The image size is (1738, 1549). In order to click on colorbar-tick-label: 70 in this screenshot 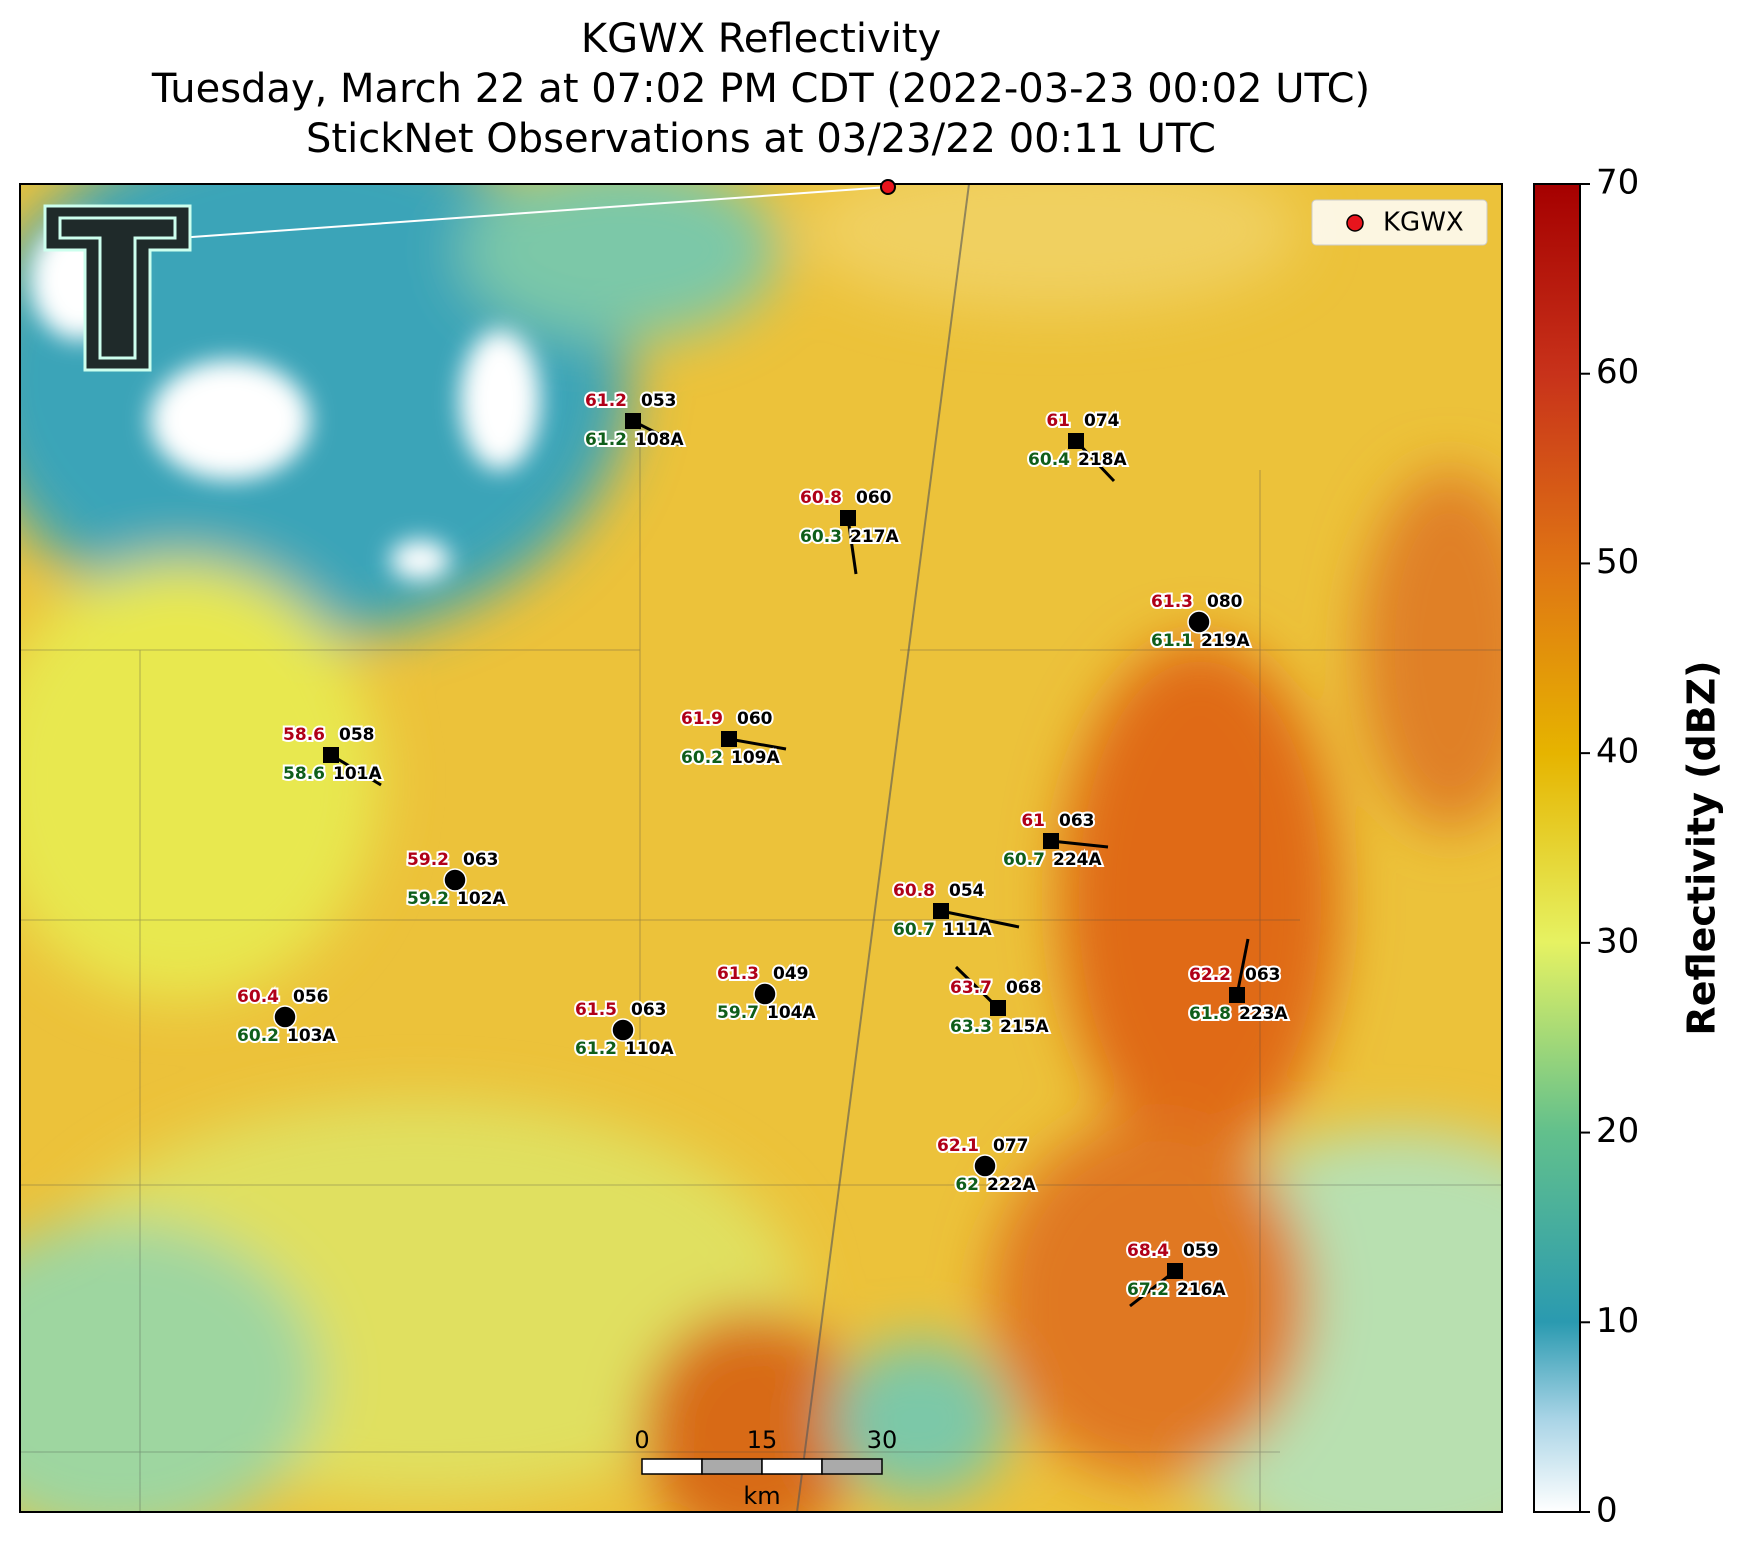, I will do `click(1617, 183)`.